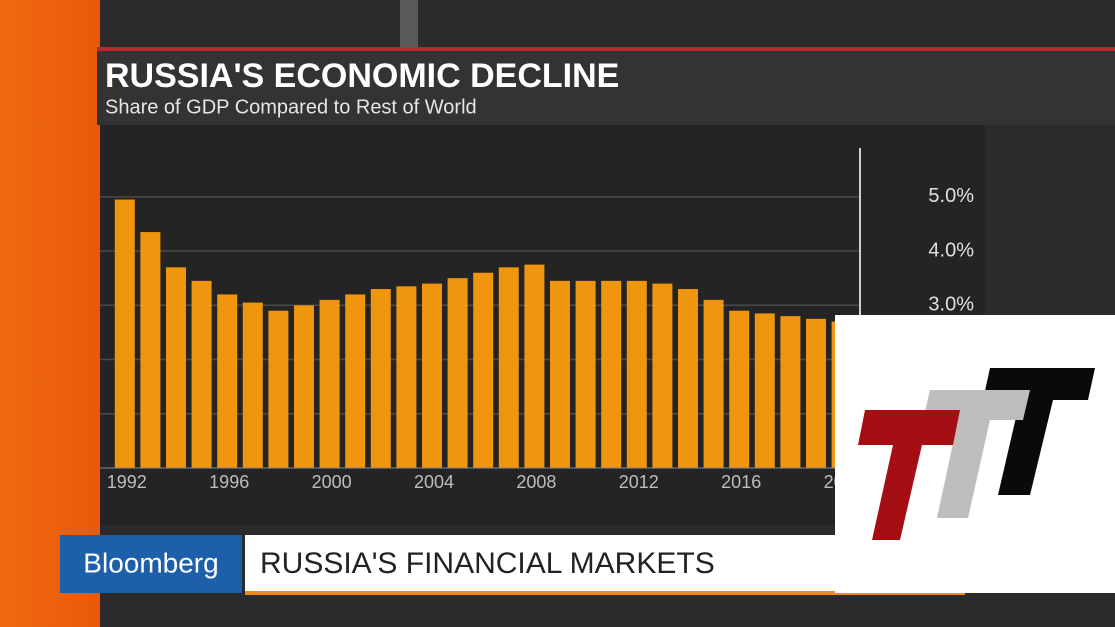 This screenshot has width=1115, height=627. I want to click on orange-strip, so click(50, 313).